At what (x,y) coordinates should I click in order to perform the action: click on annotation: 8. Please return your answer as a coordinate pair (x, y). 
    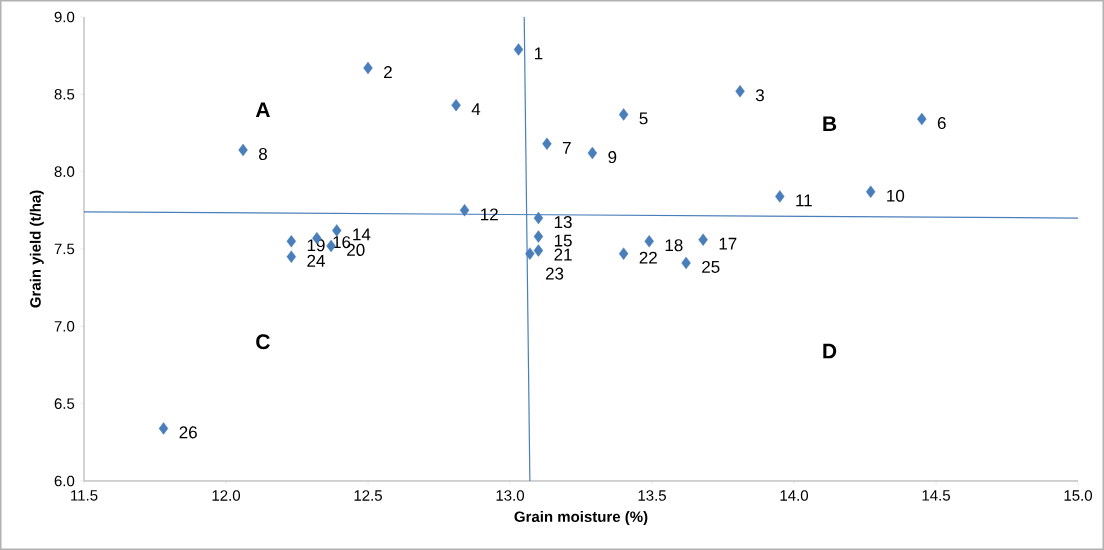
    Looking at the image, I should click on (262, 154).